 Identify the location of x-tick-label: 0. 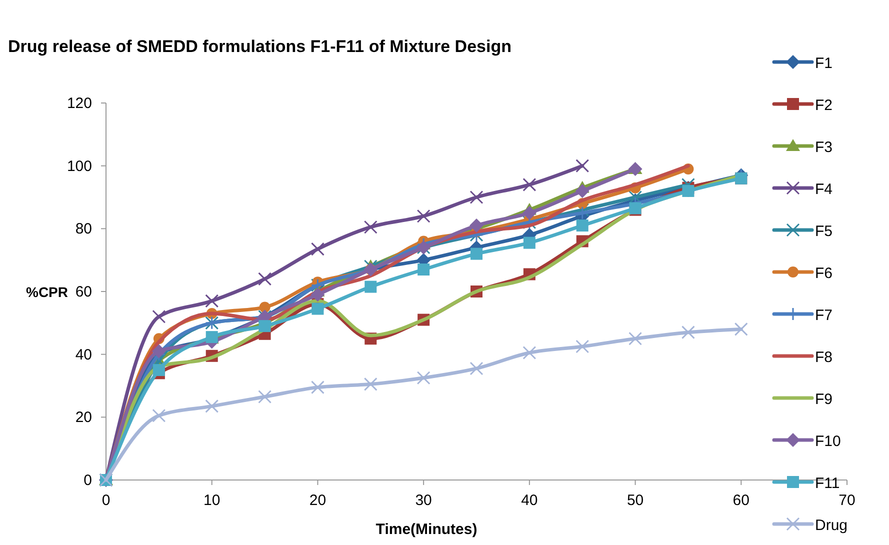
(106, 500).